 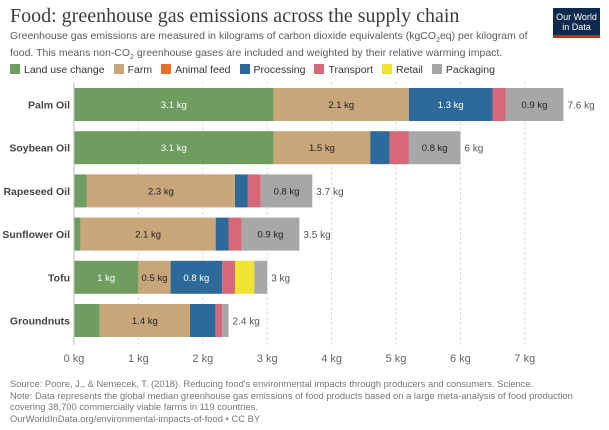 I want to click on category-label: Groundnuts, so click(x=40, y=322).